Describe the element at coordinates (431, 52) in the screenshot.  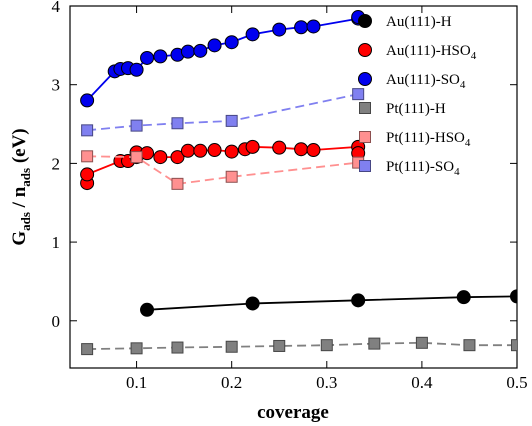
I see `legend-label: Au(111)-HSO4` at that location.